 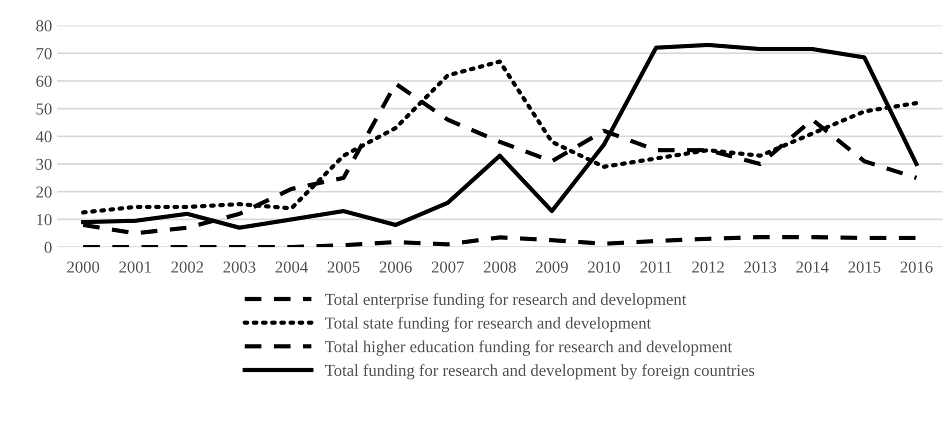 I want to click on y-tick-label: 30, so click(x=44, y=164).